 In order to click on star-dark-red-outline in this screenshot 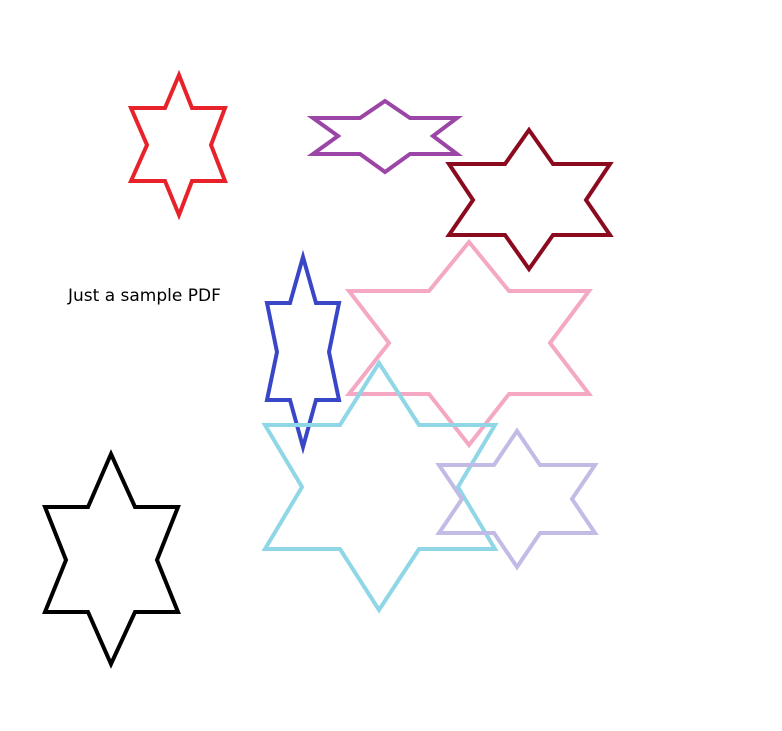, I will do `click(529, 199)`.